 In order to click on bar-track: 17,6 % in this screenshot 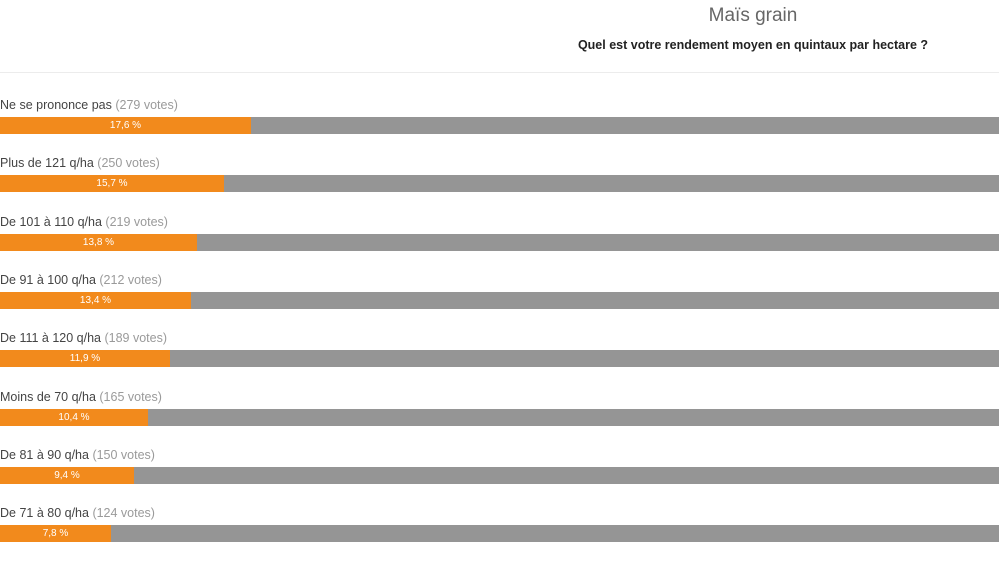, I will do `click(499, 125)`.